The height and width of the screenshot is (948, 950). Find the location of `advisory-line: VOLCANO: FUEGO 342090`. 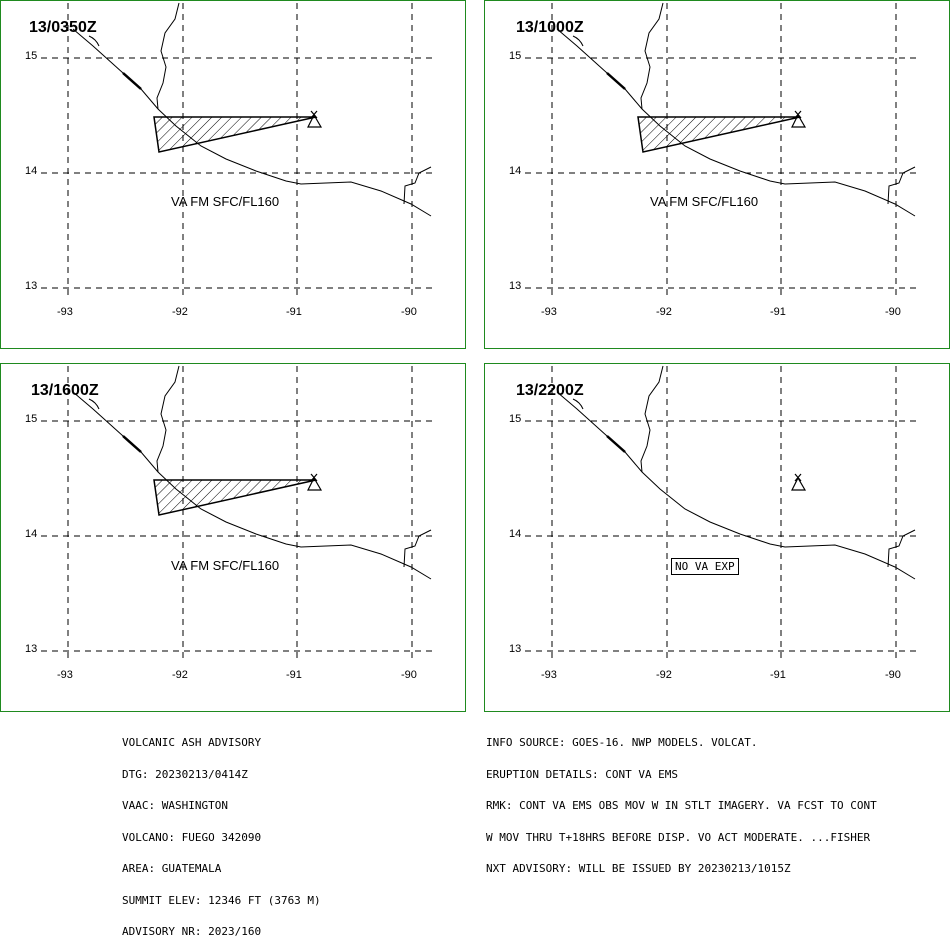

advisory-line: VOLCANO: FUEGO 342090 is located at coordinates (192, 837).